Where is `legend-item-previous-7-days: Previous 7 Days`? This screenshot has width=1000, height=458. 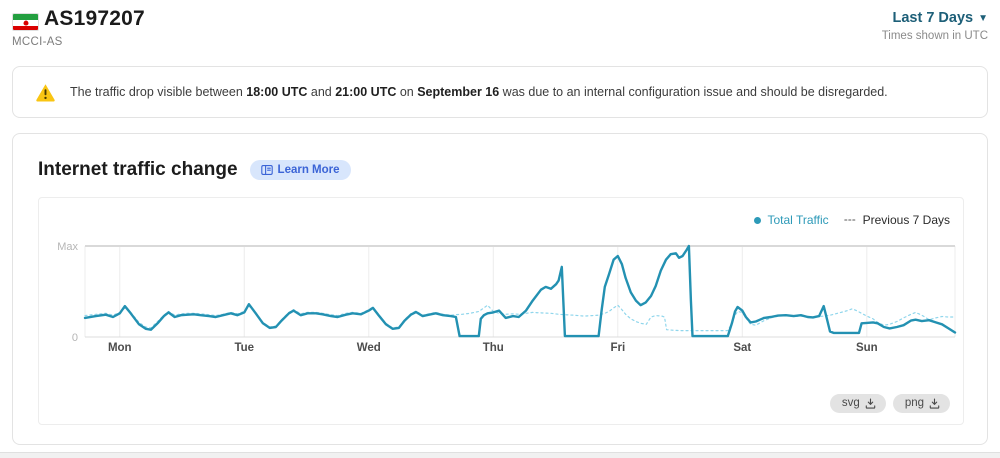 legend-item-previous-7-days: Previous 7 Days is located at coordinates (896, 220).